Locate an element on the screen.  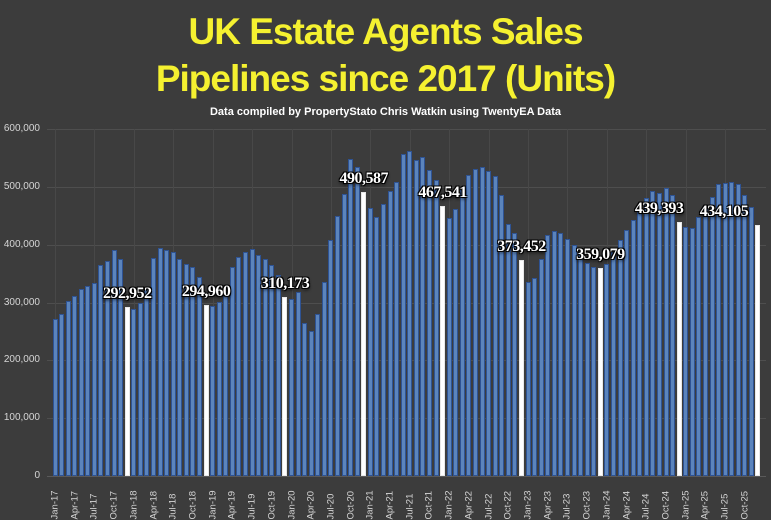
x-tick-label: Jul-24 is located at coordinates (646, 506).